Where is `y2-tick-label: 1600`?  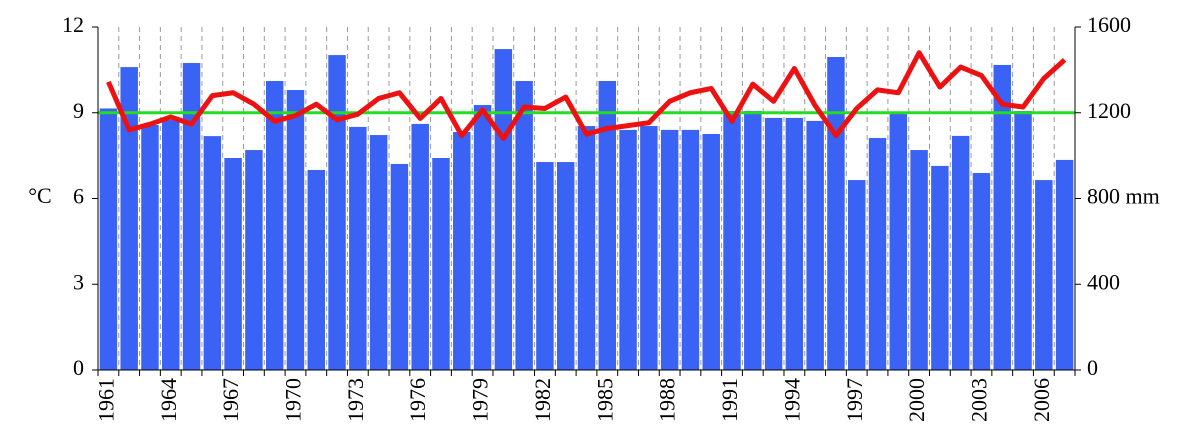 y2-tick-label: 1600 is located at coordinates (1109, 24).